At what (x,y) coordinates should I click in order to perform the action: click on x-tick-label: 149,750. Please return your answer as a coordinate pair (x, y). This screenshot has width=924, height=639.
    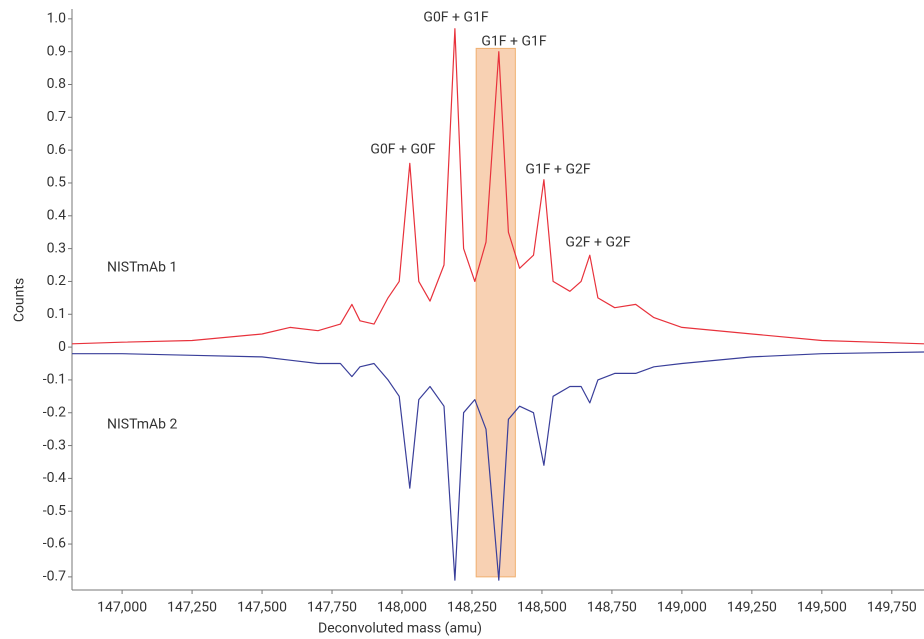
    Looking at the image, I should click on (892, 608).